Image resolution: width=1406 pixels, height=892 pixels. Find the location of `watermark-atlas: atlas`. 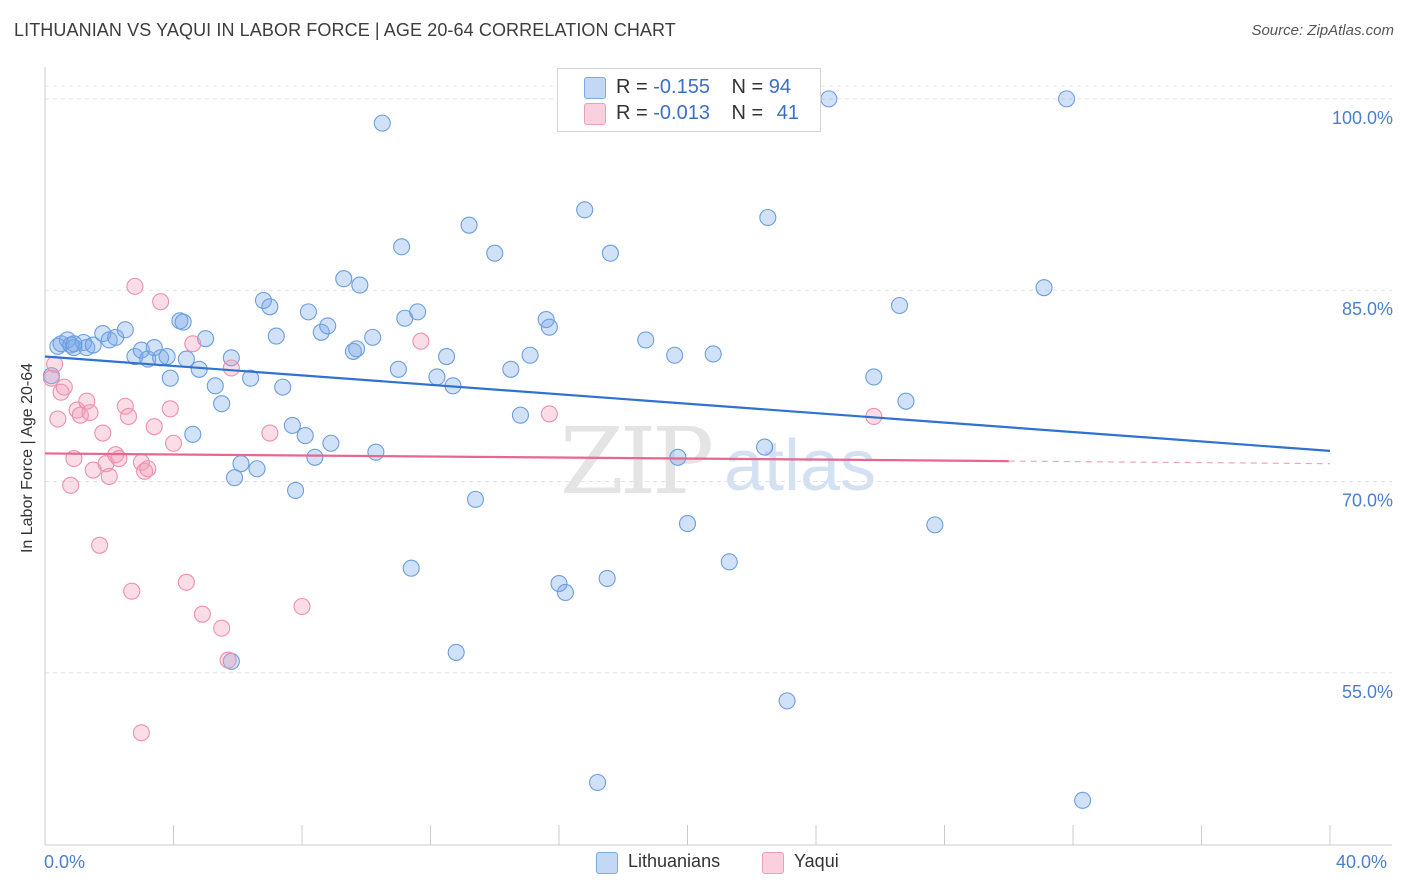

watermark-atlas: atlas is located at coordinates (800, 466).